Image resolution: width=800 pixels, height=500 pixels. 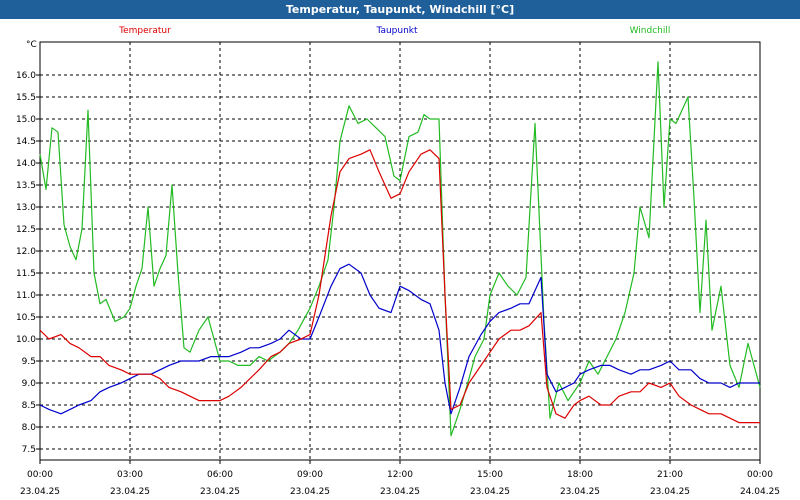 I want to click on x-tick-time: 18:00, so click(x=580, y=475).